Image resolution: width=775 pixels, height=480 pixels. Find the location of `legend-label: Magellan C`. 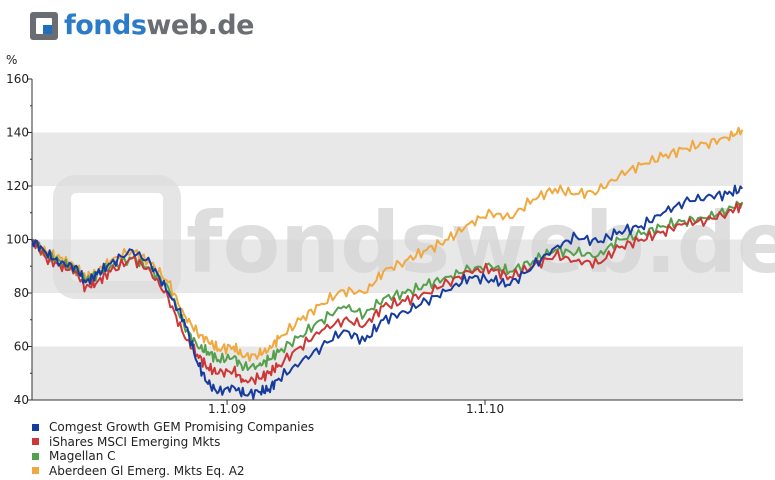

legend-label: Magellan C is located at coordinates (82, 456).